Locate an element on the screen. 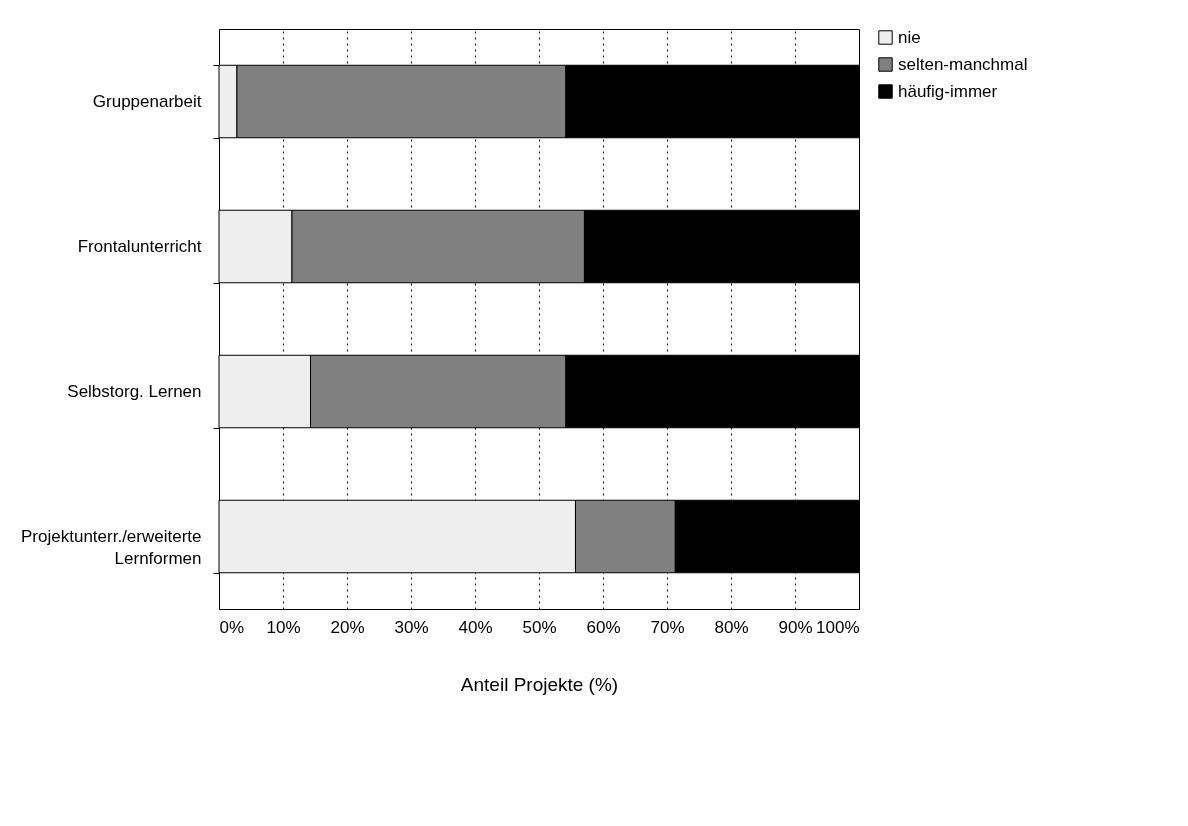 This screenshot has height=826, width=1188. legend-label: nie is located at coordinates (909, 37).